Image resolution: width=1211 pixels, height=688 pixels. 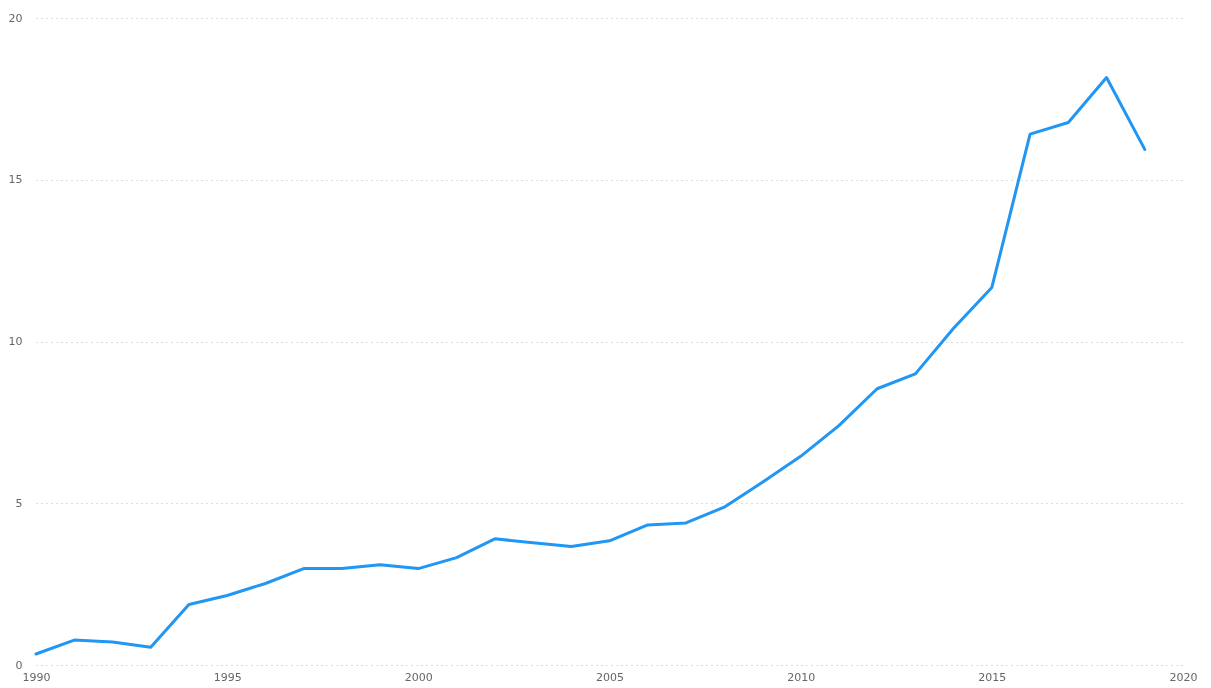 I want to click on y-tick-label: 5, so click(x=19, y=503).